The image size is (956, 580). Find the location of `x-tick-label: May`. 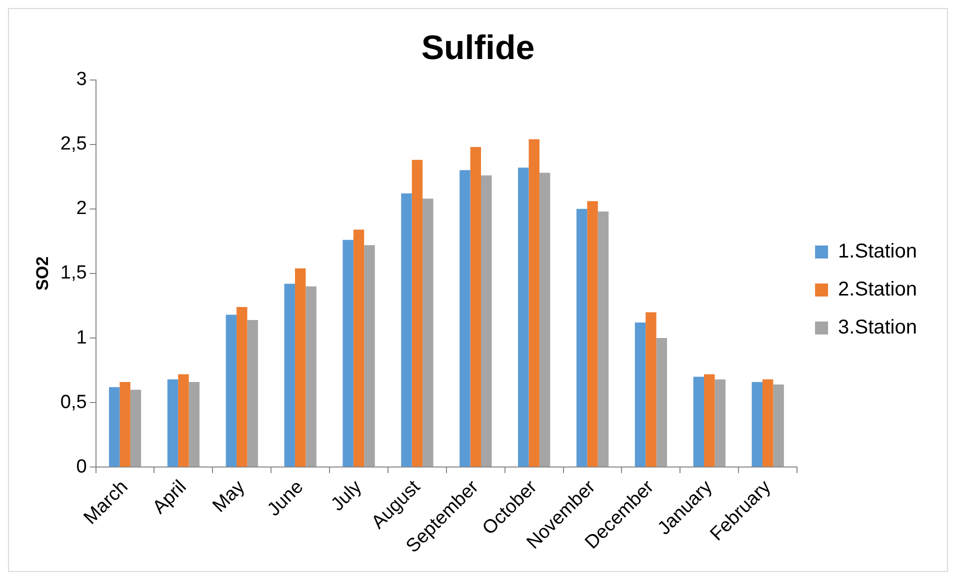

x-tick-label: May is located at coordinates (229, 496).